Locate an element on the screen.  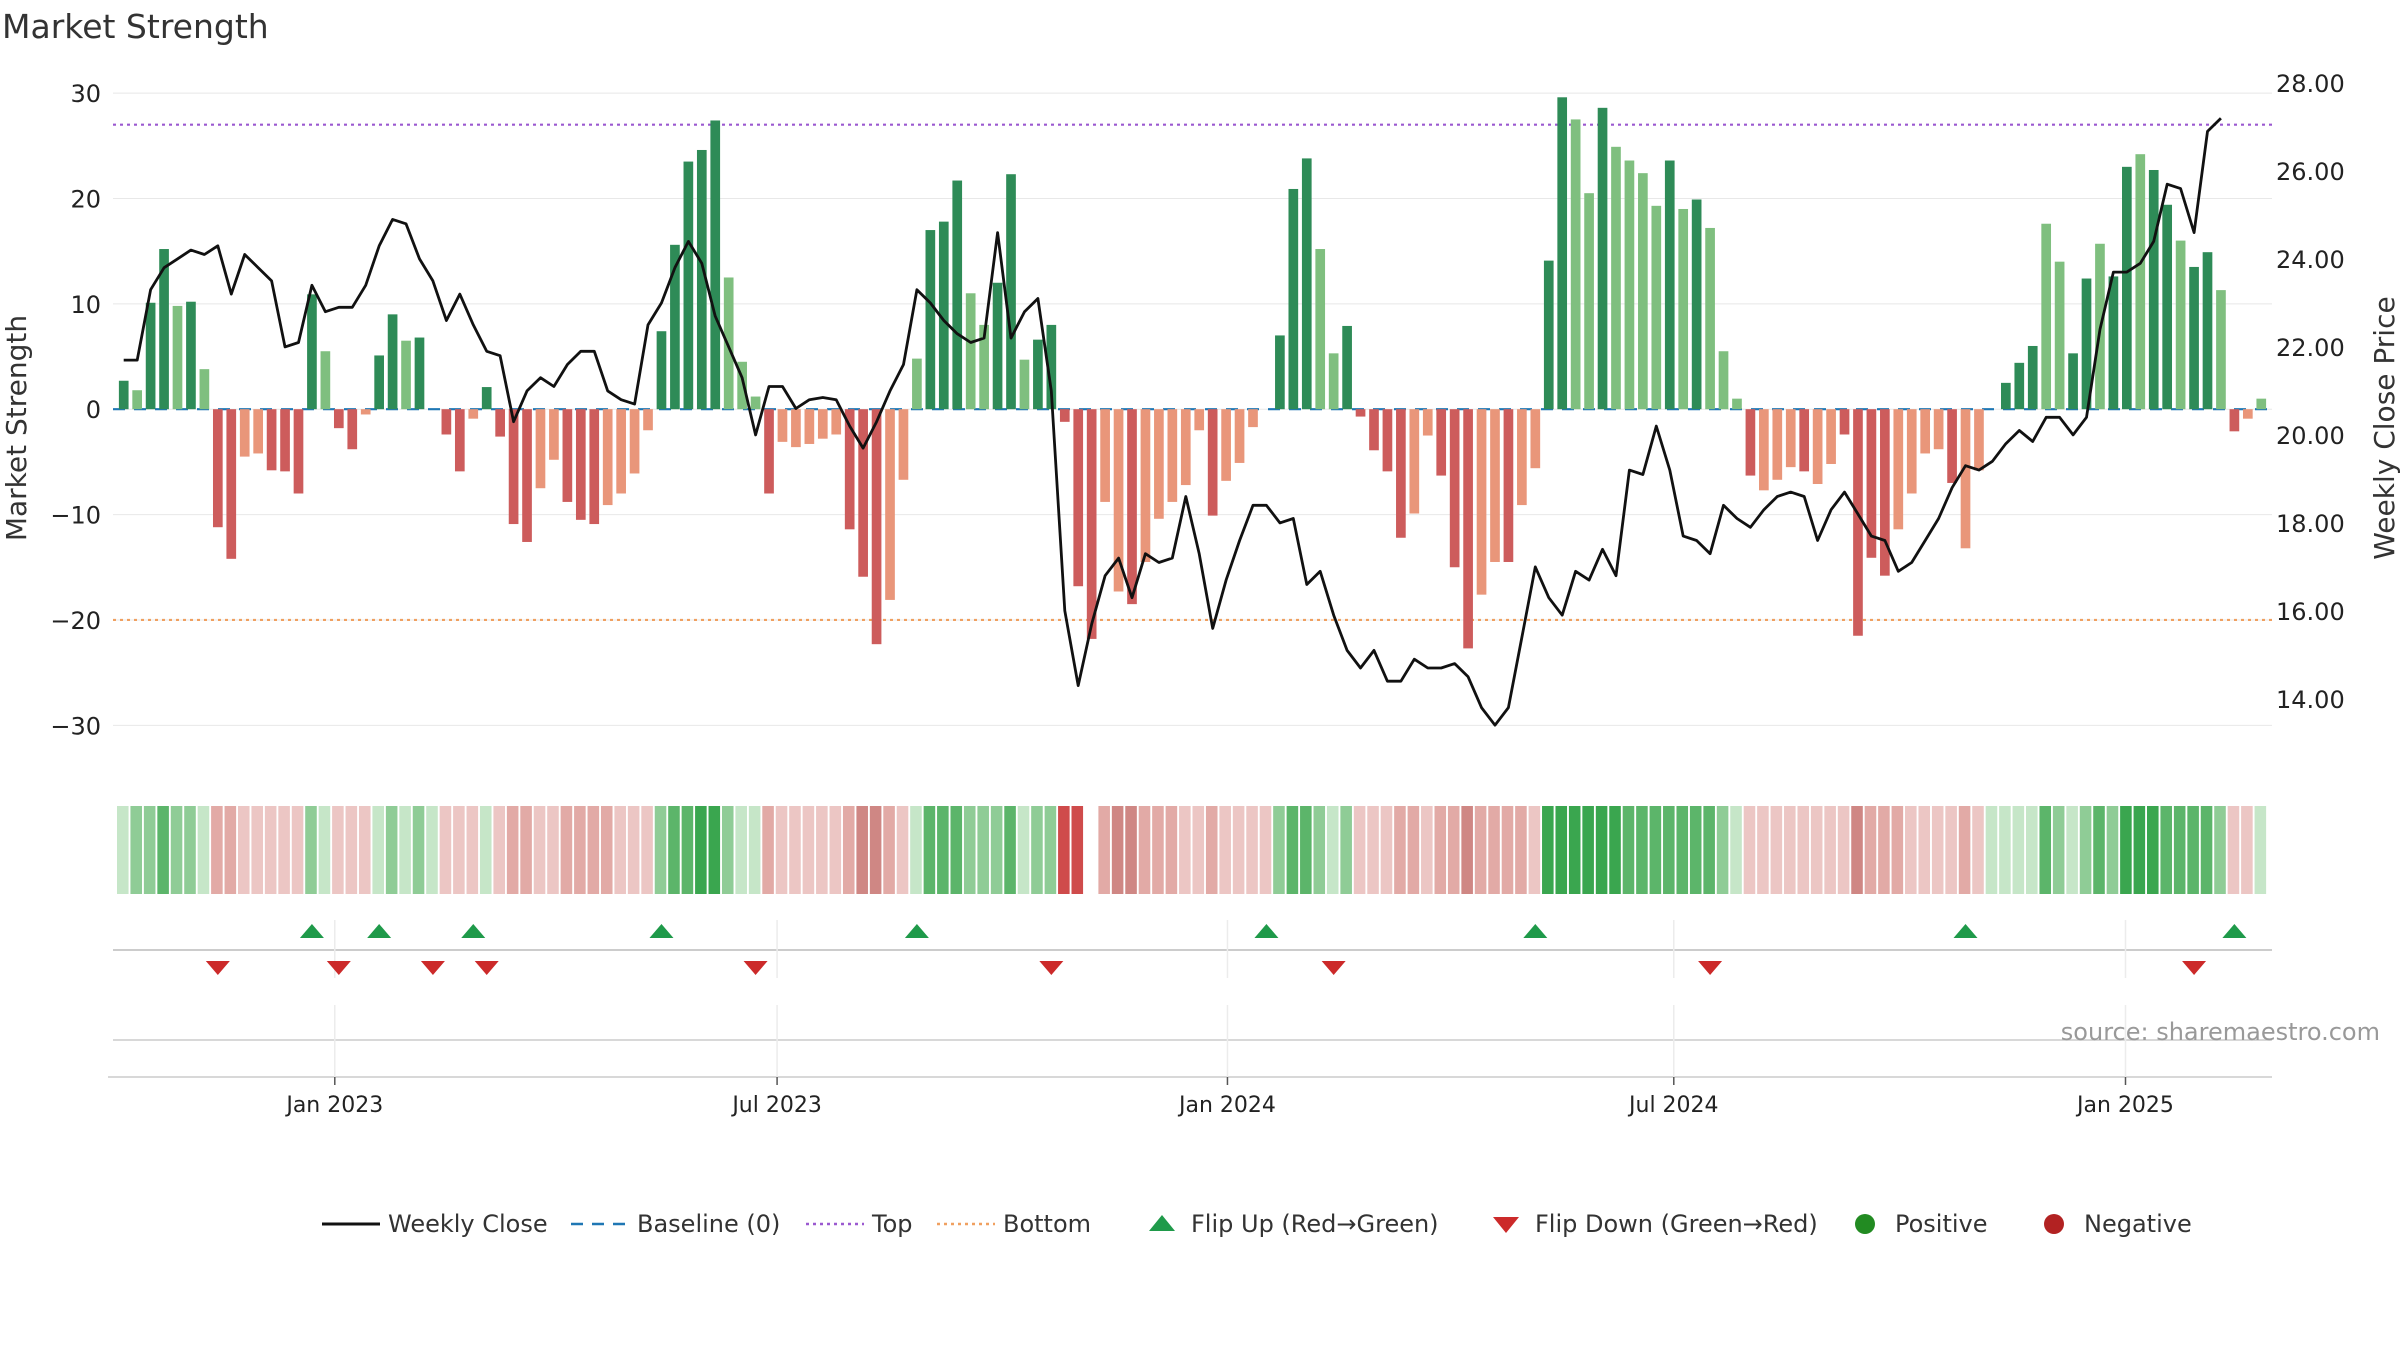
legend-label: Top is located at coordinates (892, 1224).